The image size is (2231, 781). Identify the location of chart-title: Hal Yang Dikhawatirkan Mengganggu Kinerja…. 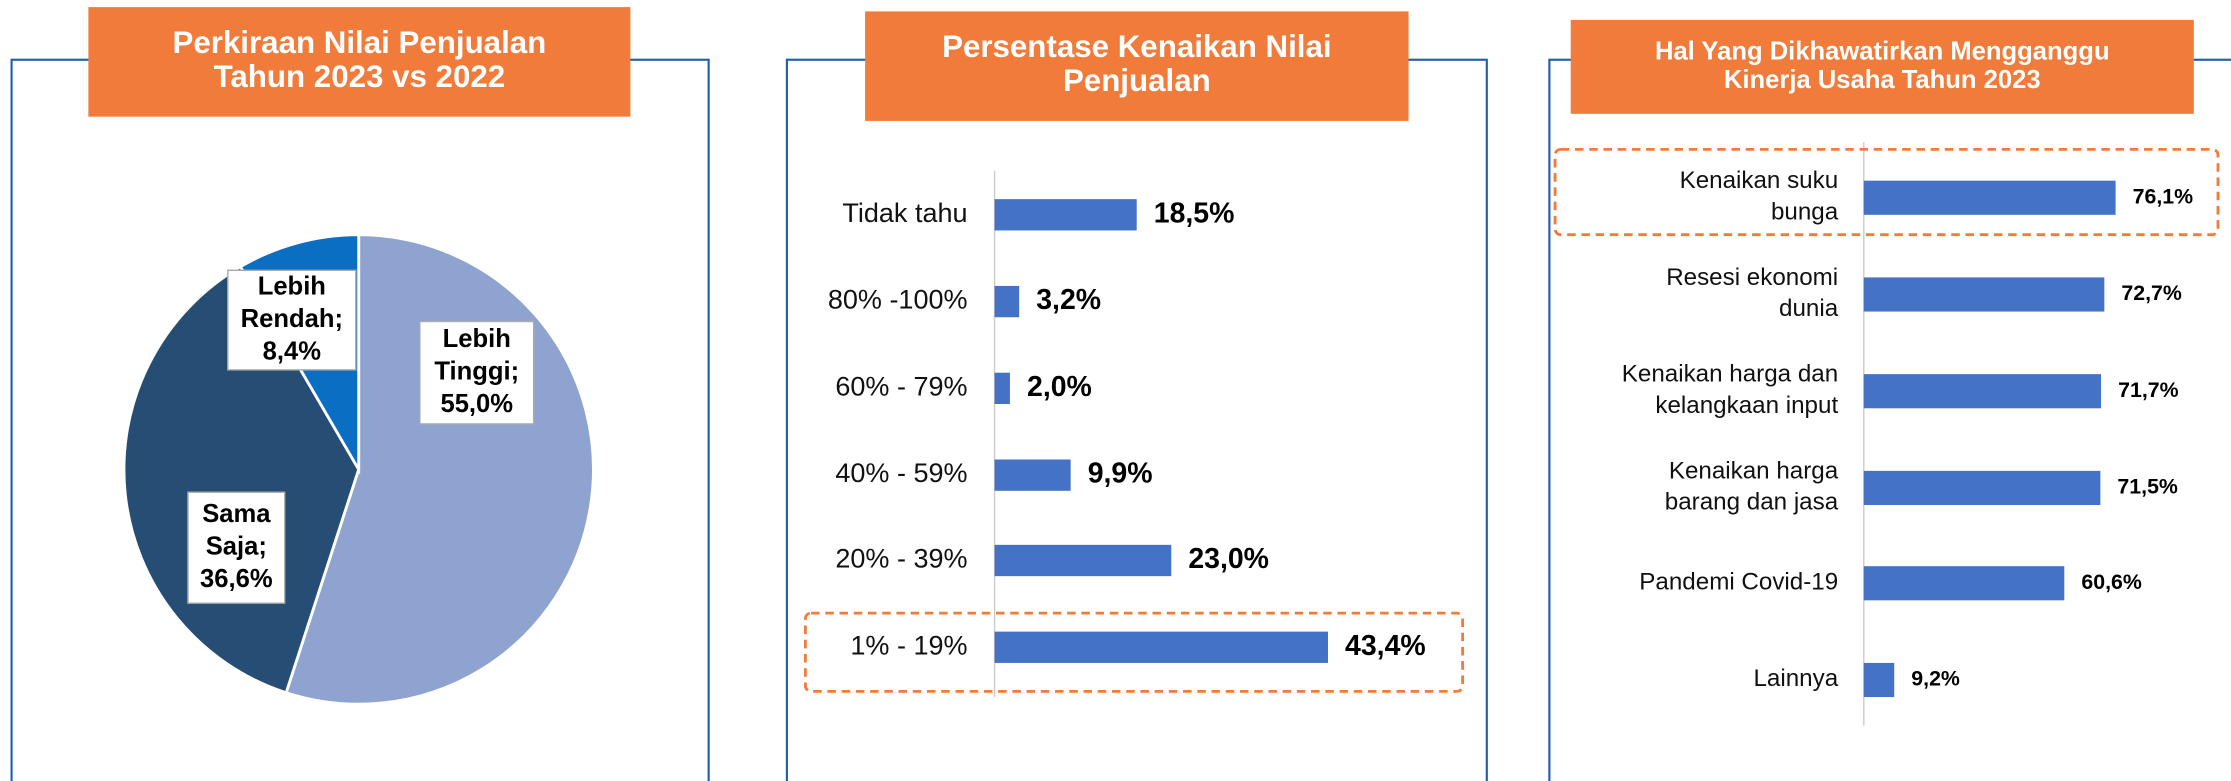
(1882, 65).